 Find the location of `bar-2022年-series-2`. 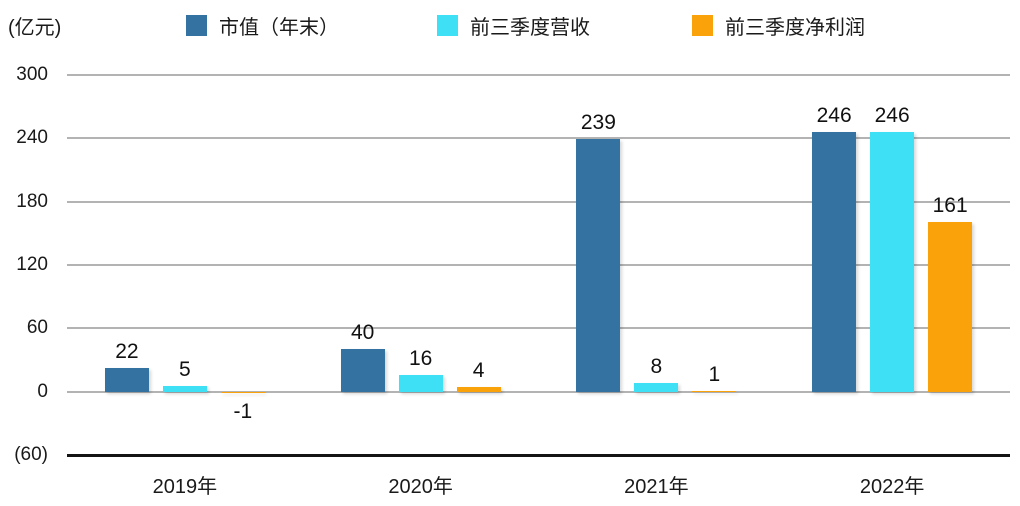

bar-2022年-series-2 is located at coordinates (950, 306).